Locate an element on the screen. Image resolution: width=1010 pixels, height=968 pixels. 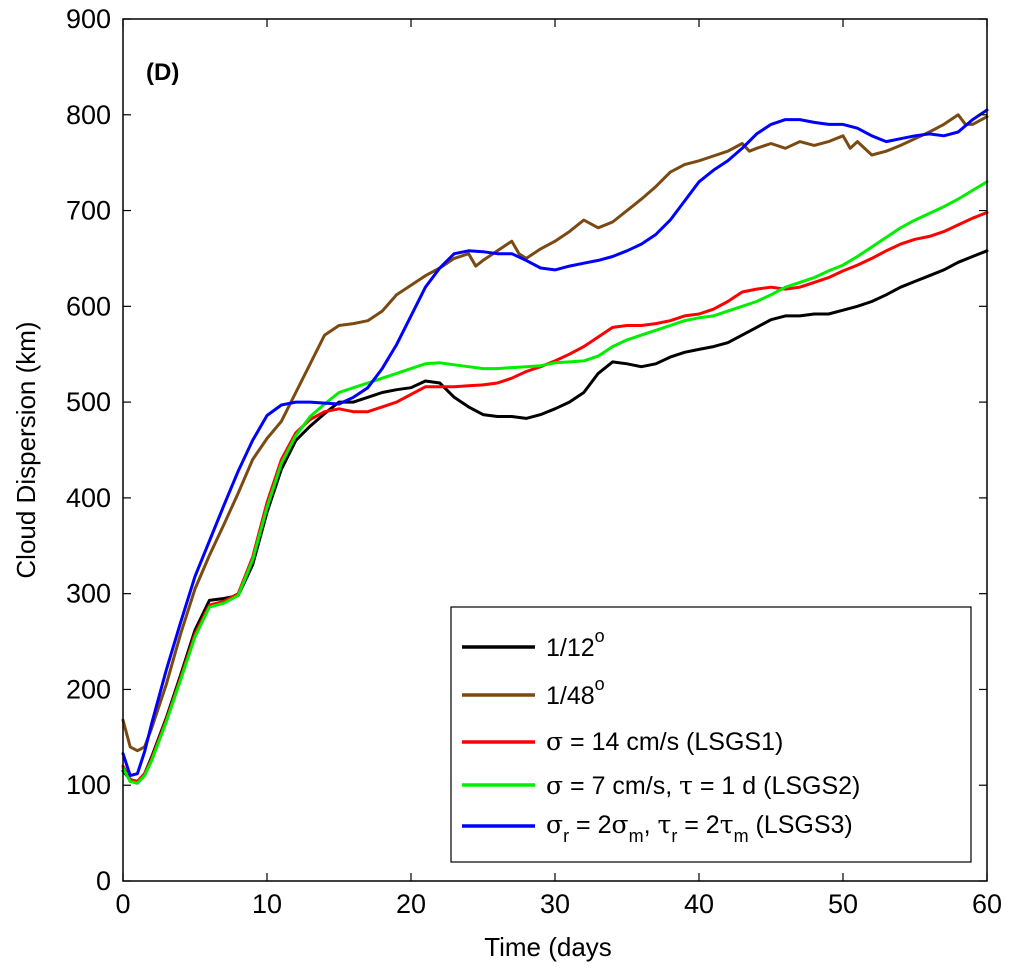
x-tick-label: 10 is located at coordinates (267, 904).